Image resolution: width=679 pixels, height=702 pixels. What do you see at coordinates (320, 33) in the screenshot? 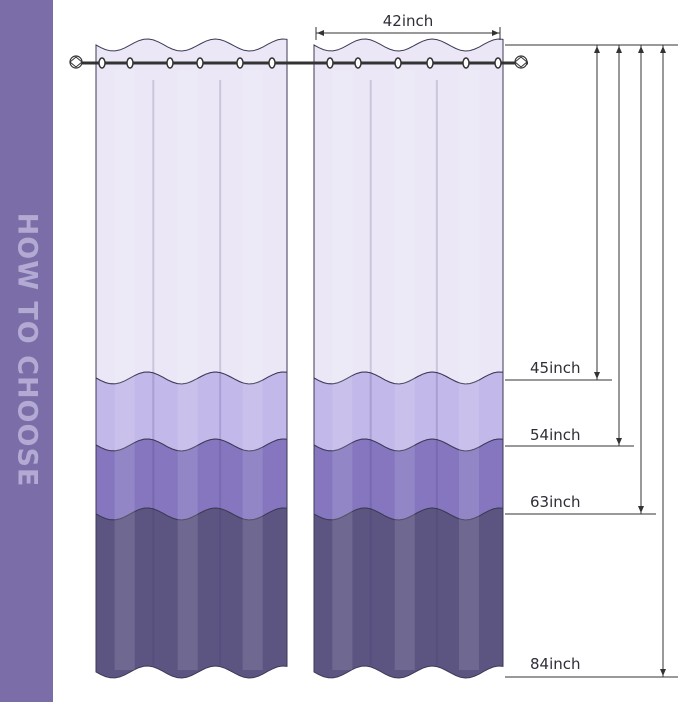
I see `arrow-left-icon` at bounding box center [320, 33].